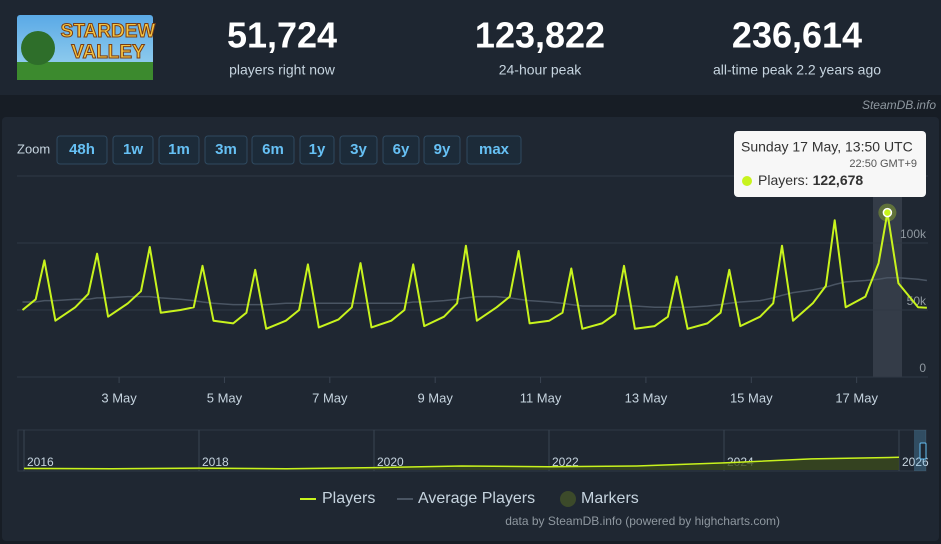 This screenshot has width=941, height=544. I want to click on navigator-area, so click(461, 463).